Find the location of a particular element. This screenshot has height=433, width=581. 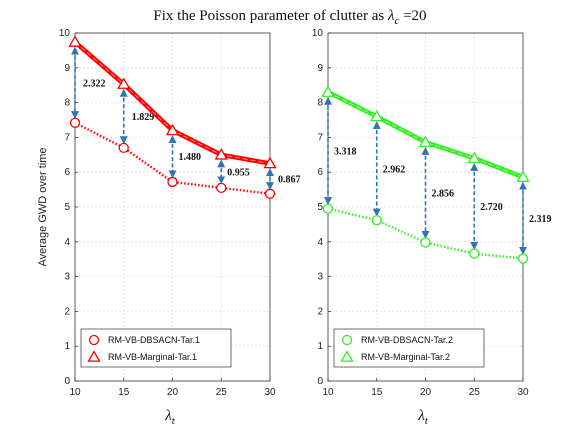

xlabel-right-symbol: λ is located at coordinates (421, 416).